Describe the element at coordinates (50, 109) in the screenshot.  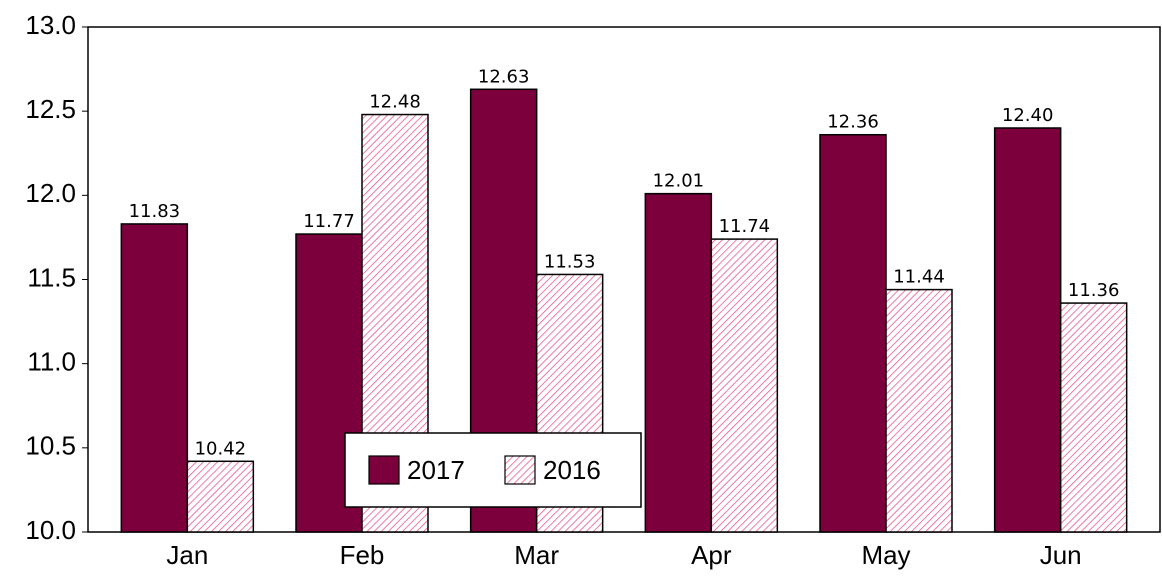
I see `y-tick-label: 12.5` at that location.